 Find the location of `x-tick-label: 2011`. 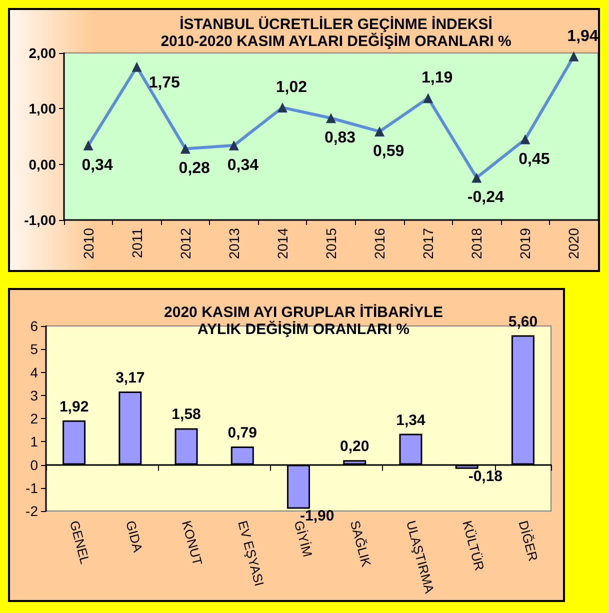

x-tick-label: 2011 is located at coordinates (136, 243).